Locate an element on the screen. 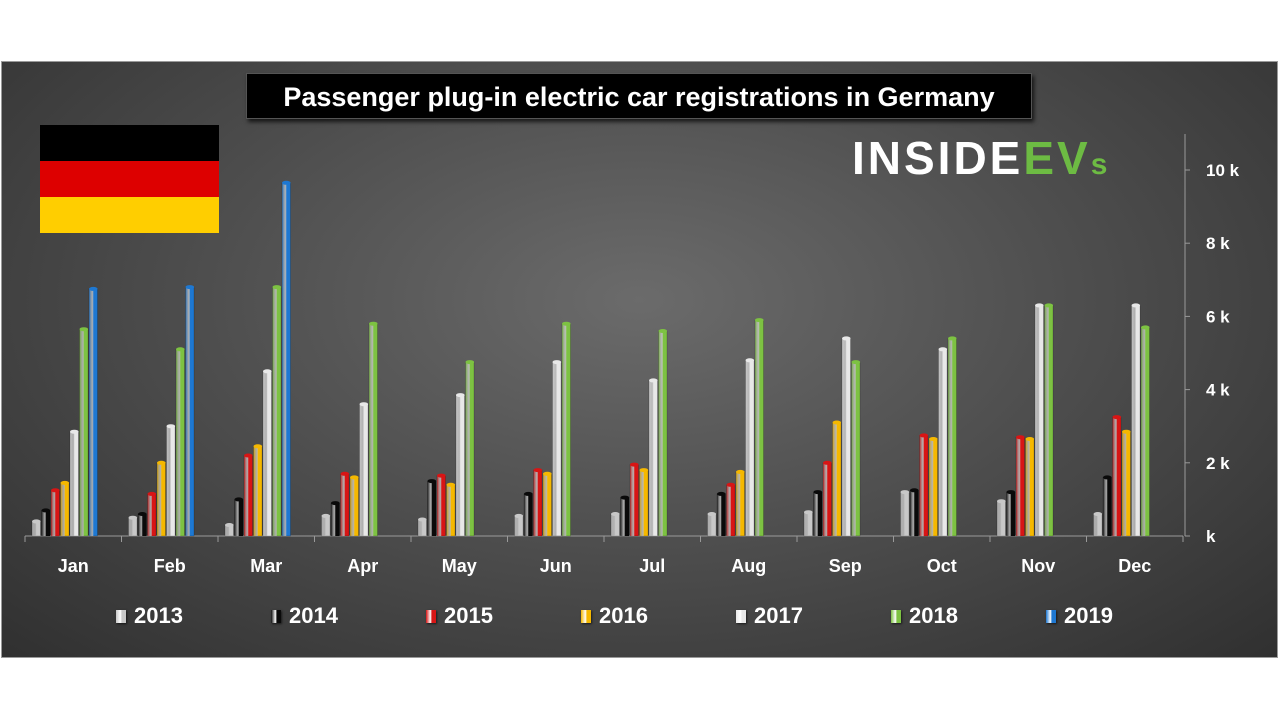 This screenshot has height=720, width=1280. bar-2018-Jan is located at coordinates (84, 432).